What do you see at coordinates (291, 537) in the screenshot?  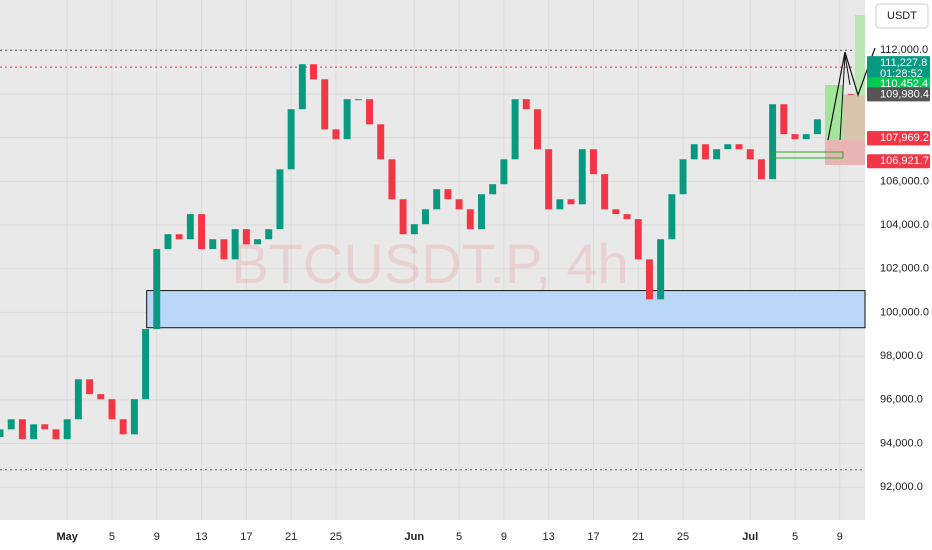 I see `x-tick-label: 21` at bounding box center [291, 537].